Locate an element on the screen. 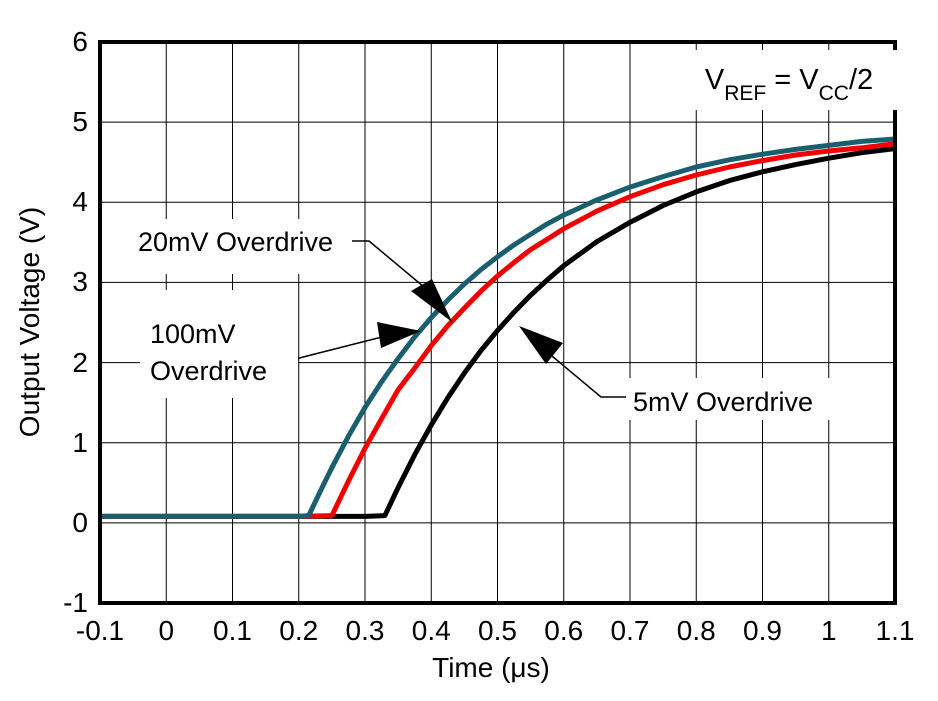 The height and width of the screenshot is (701, 938). y-tick-label: 2 is located at coordinates (80, 362).